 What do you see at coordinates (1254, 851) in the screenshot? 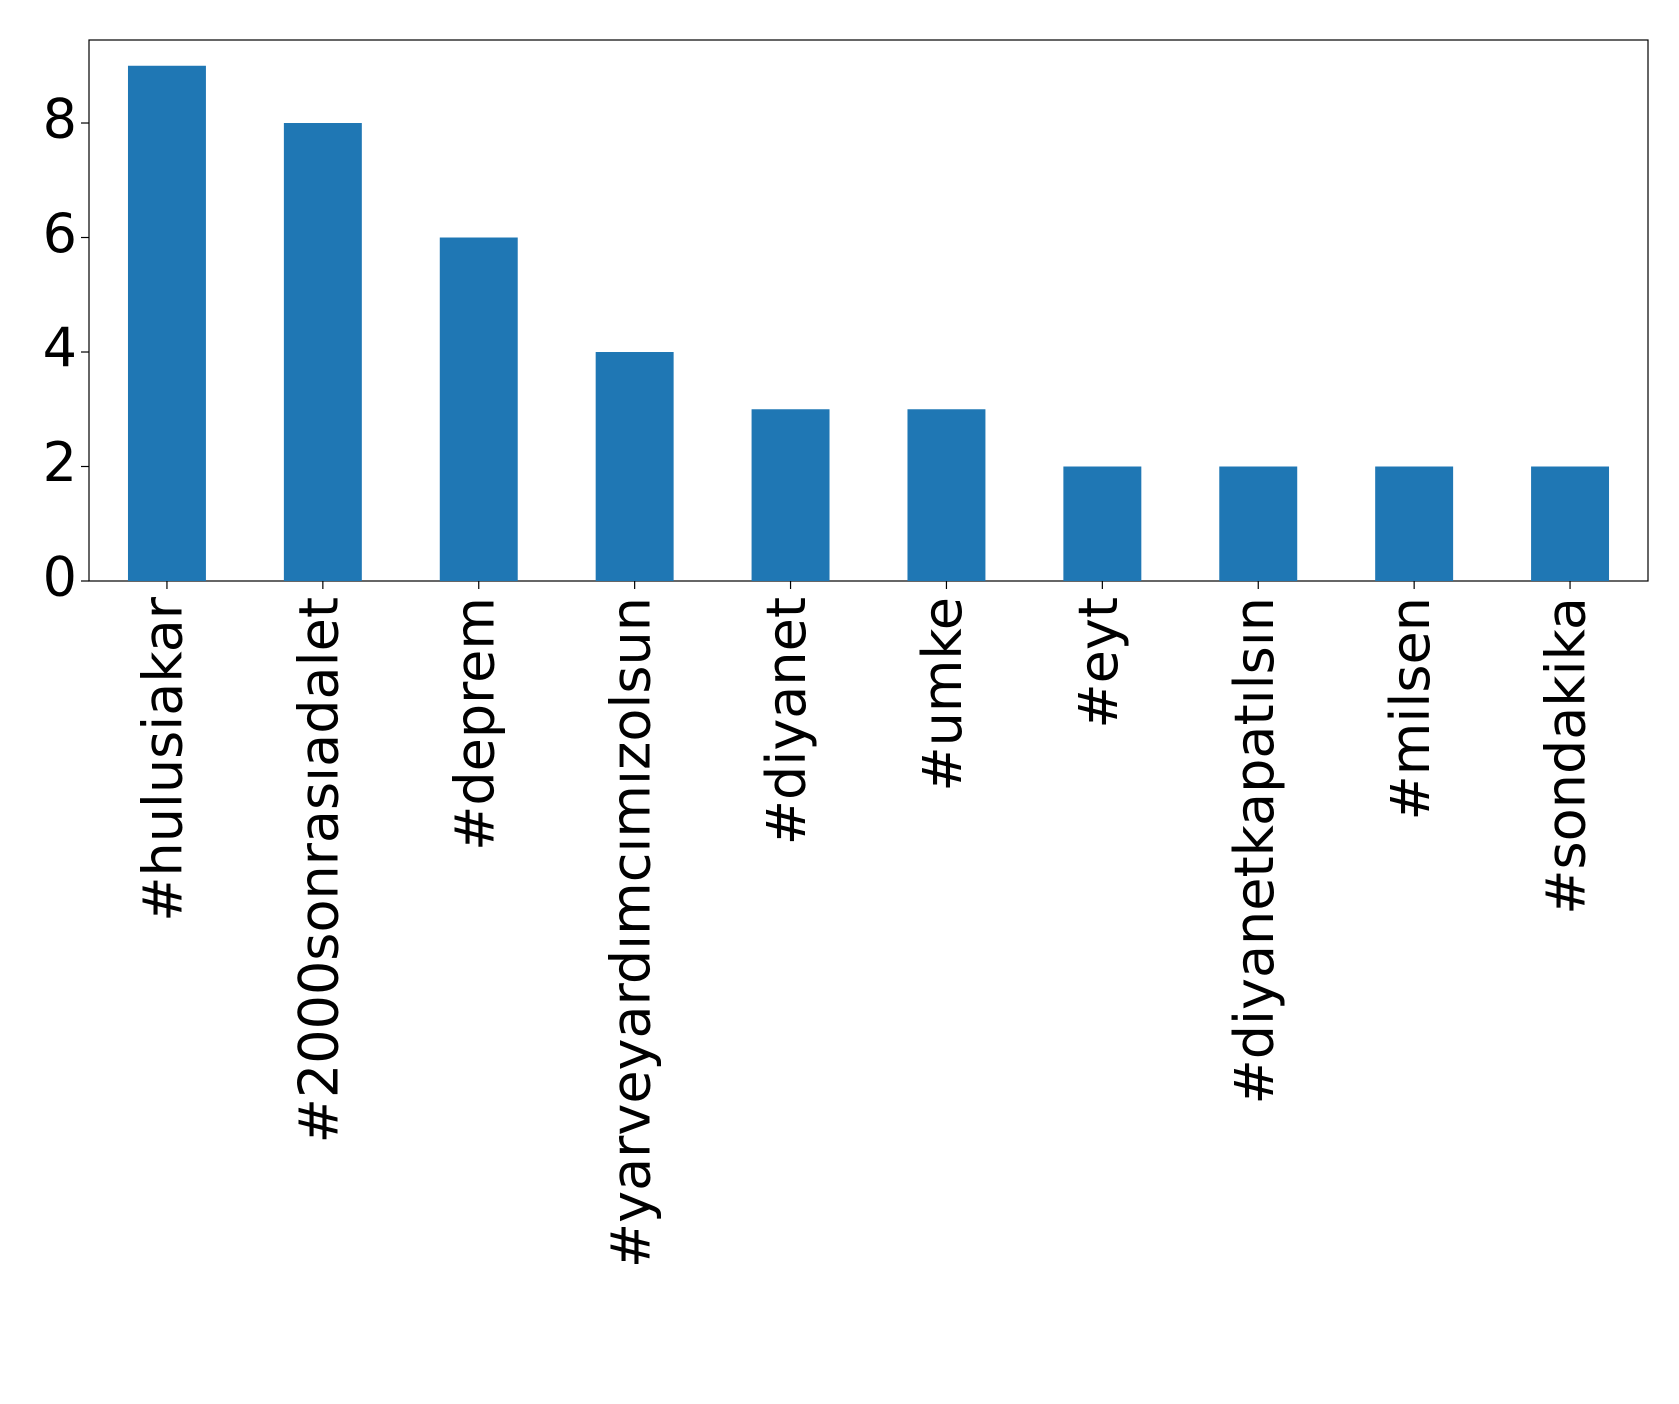
I see `x-tick-label: #diyanetkapatılsın` at bounding box center [1254, 851].